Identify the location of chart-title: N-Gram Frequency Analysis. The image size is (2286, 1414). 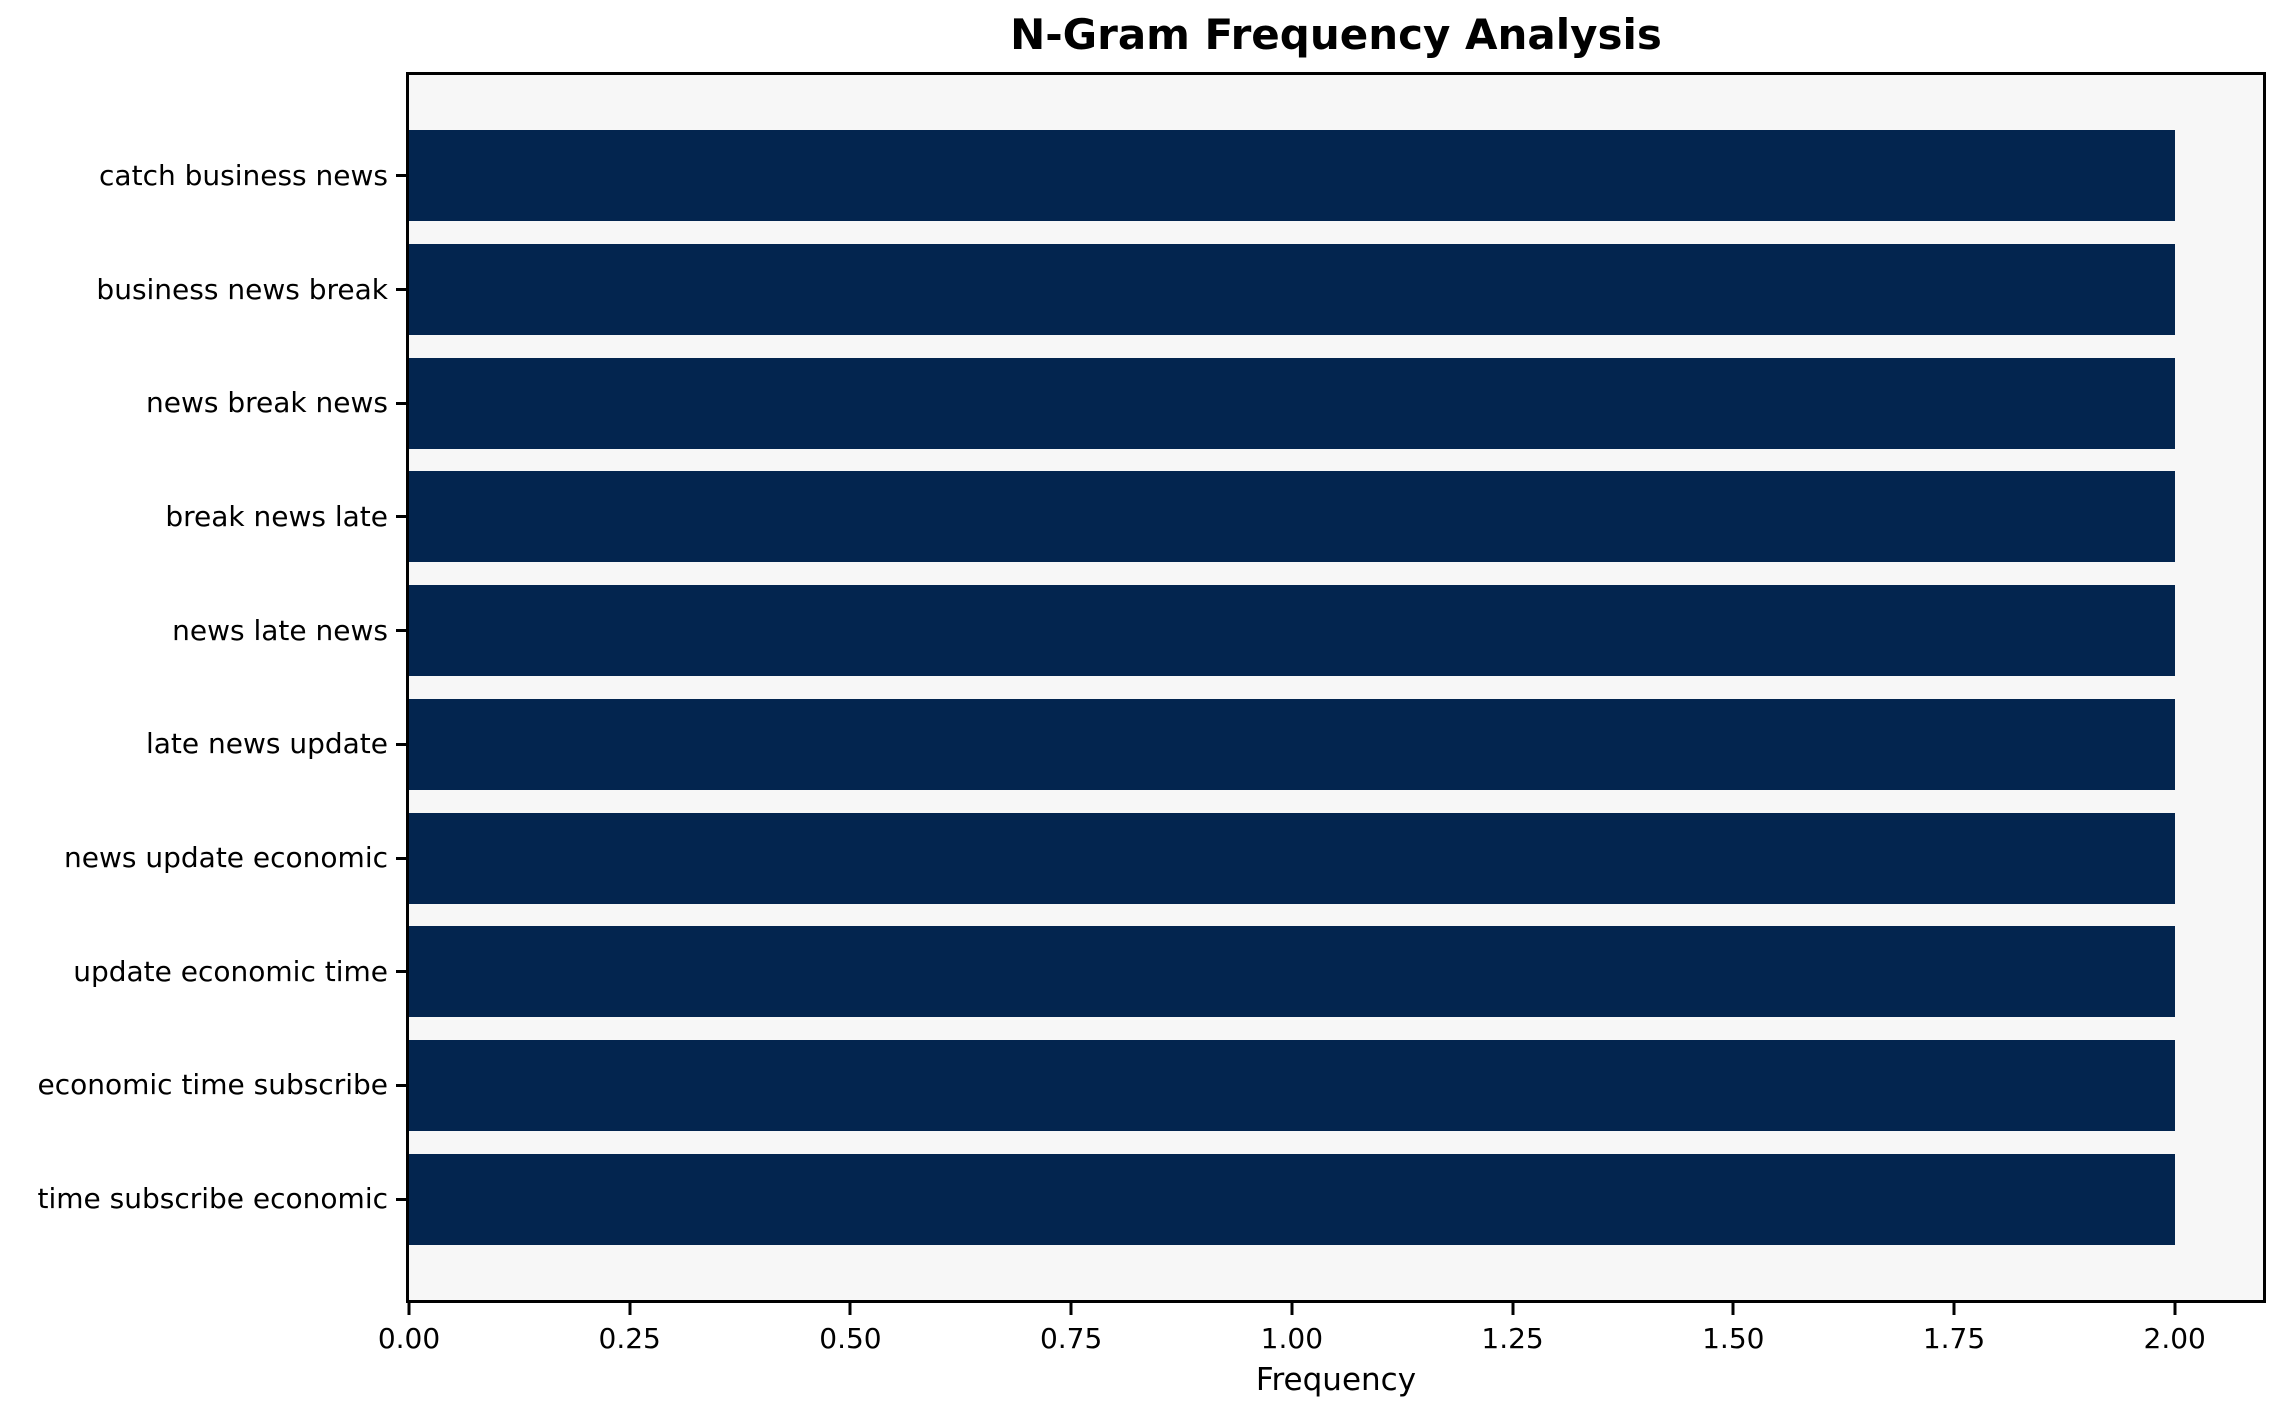
(1336, 34).